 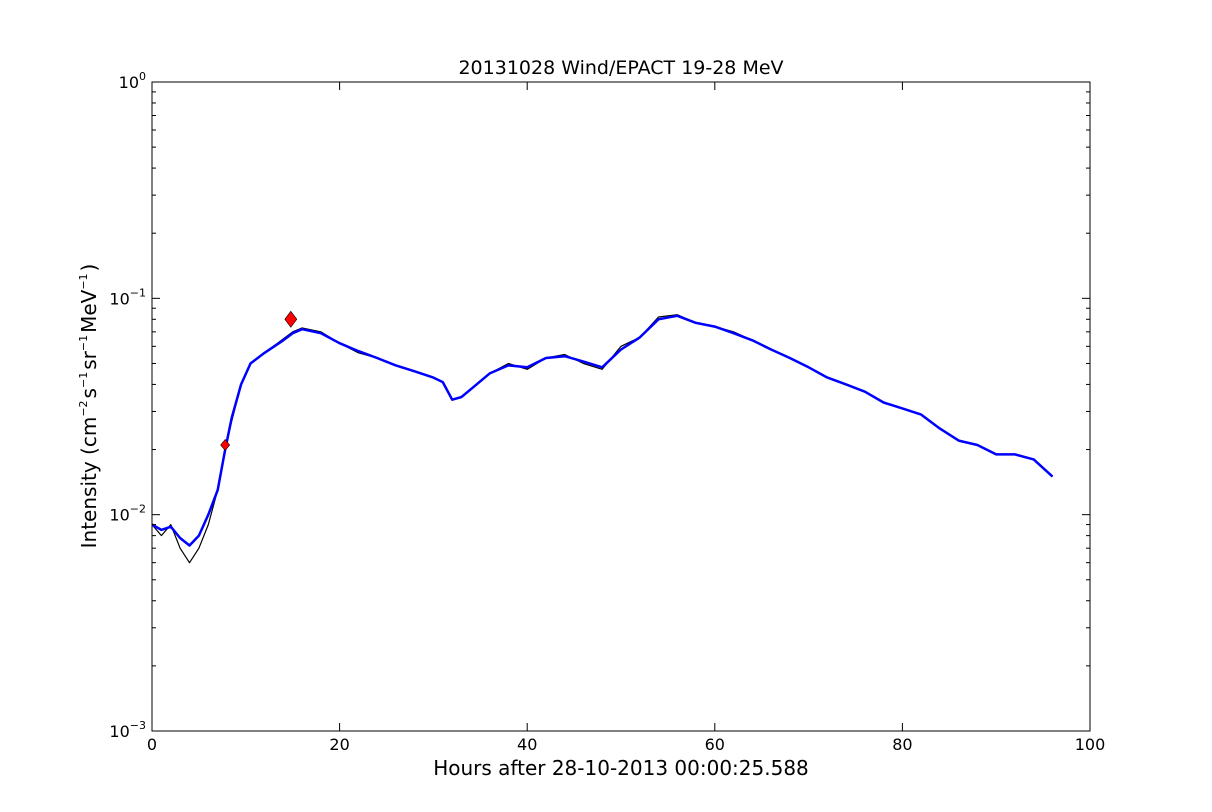 I want to click on y-tick-label: 10⁻³, so click(x=127, y=730).